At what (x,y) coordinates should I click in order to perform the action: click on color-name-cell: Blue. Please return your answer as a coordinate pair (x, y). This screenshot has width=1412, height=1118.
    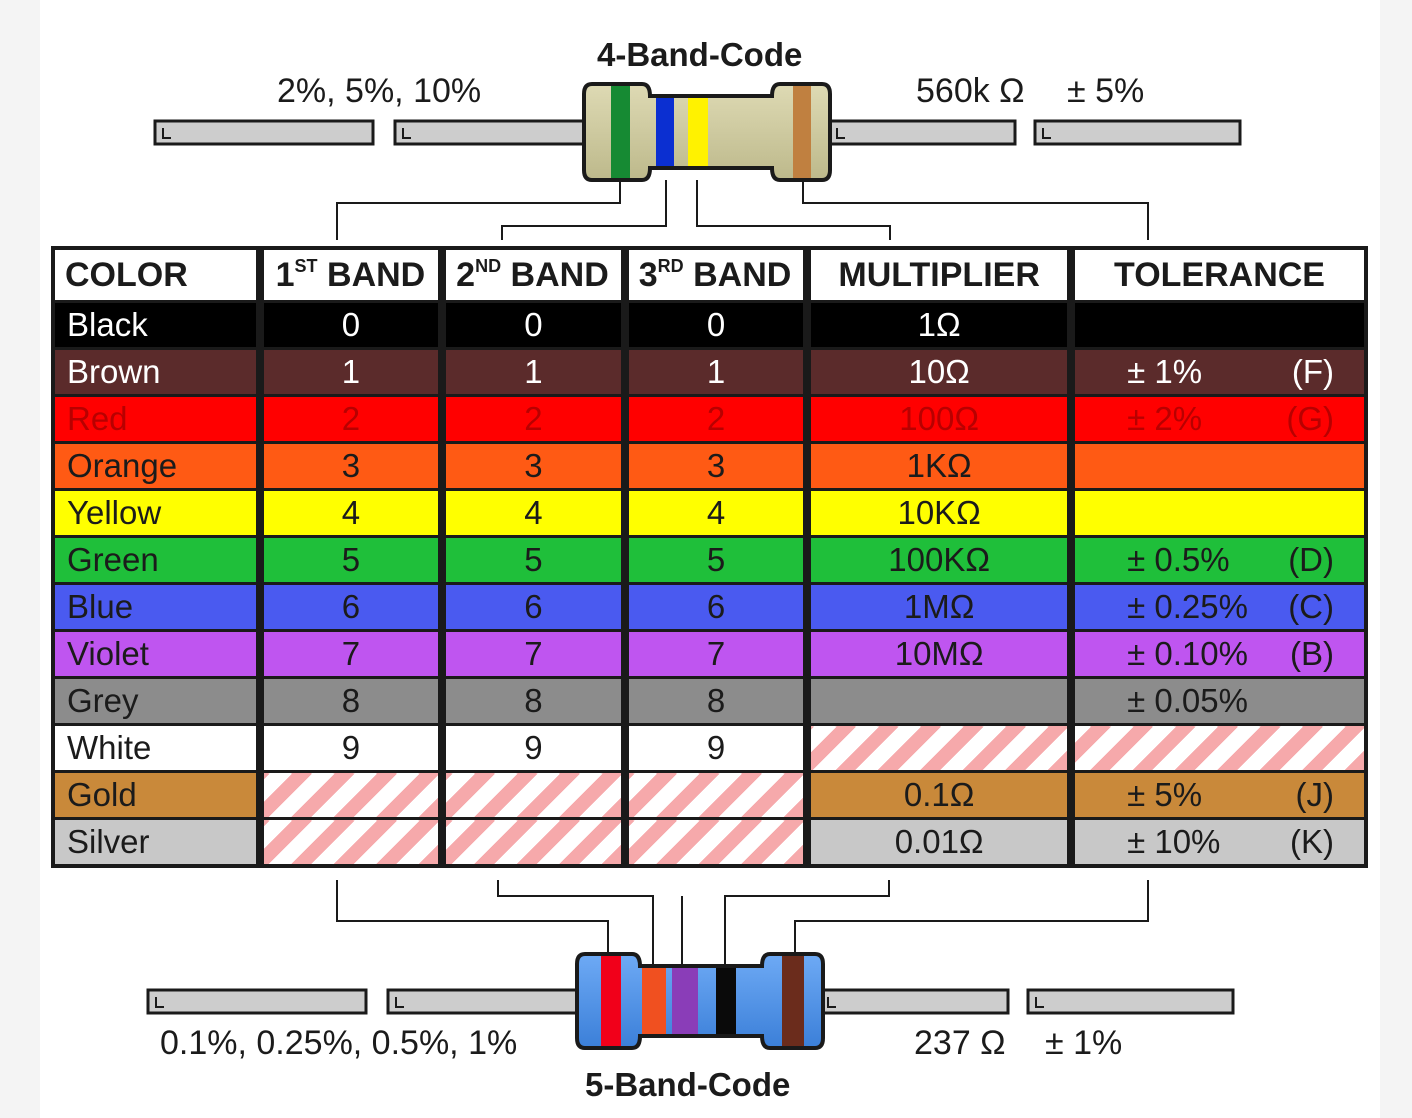
    Looking at the image, I should click on (156, 606).